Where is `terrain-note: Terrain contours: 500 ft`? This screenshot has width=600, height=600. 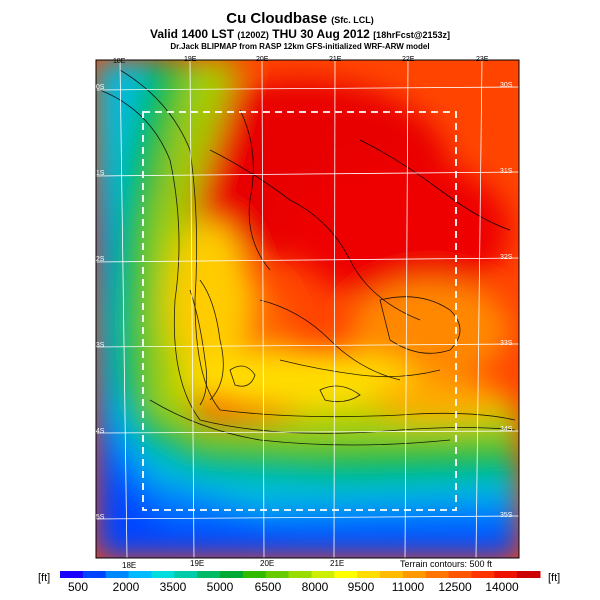 terrain-note: Terrain contours: 500 ft is located at coordinates (446, 564).